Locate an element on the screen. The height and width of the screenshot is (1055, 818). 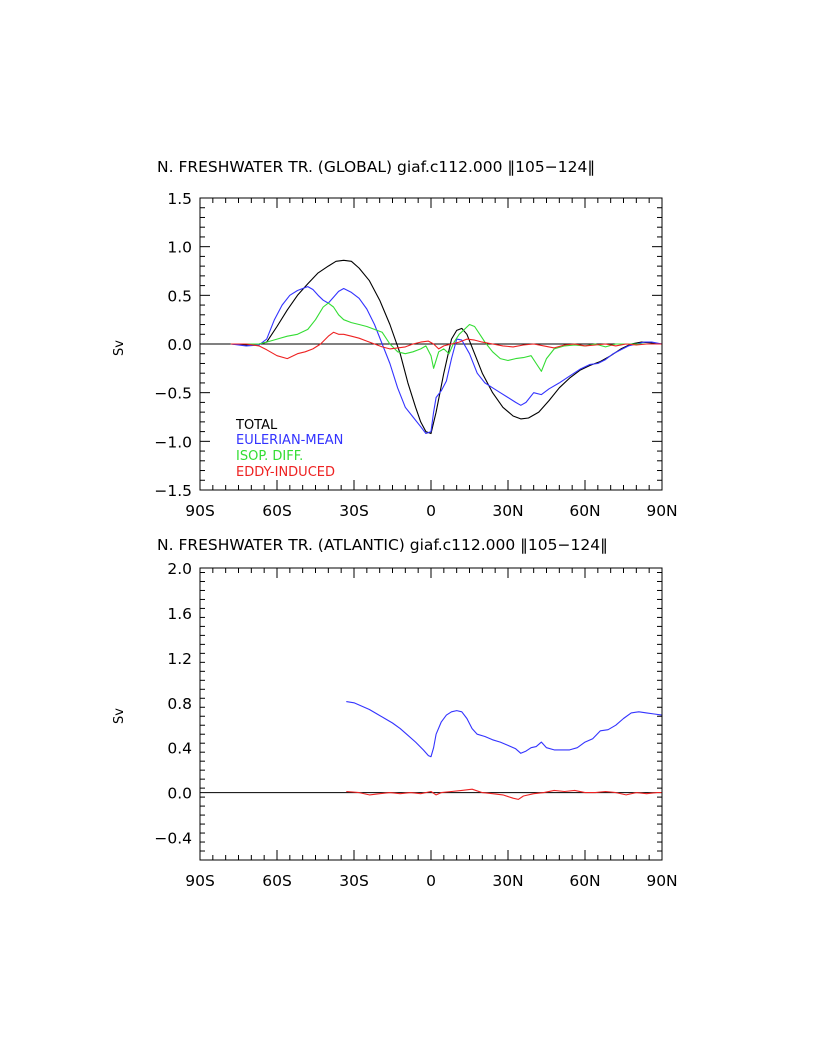
atlantic-x-tick-label: 60S is located at coordinates (277, 881).